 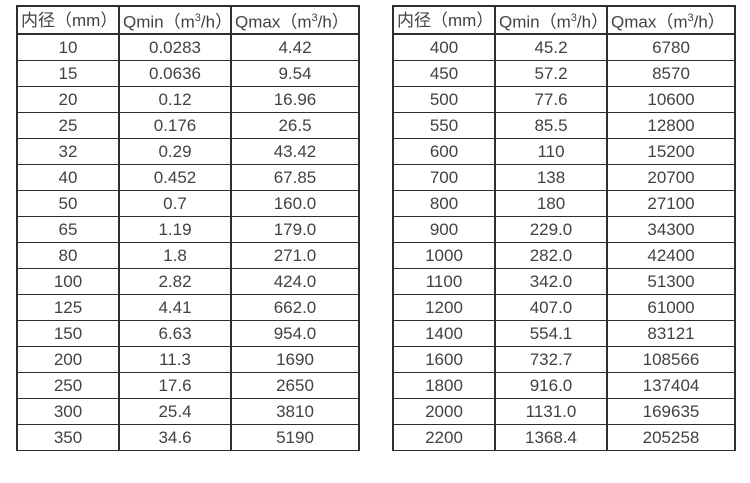 What do you see at coordinates (68, 333) in the screenshot?
I see `cell: 150` at bounding box center [68, 333].